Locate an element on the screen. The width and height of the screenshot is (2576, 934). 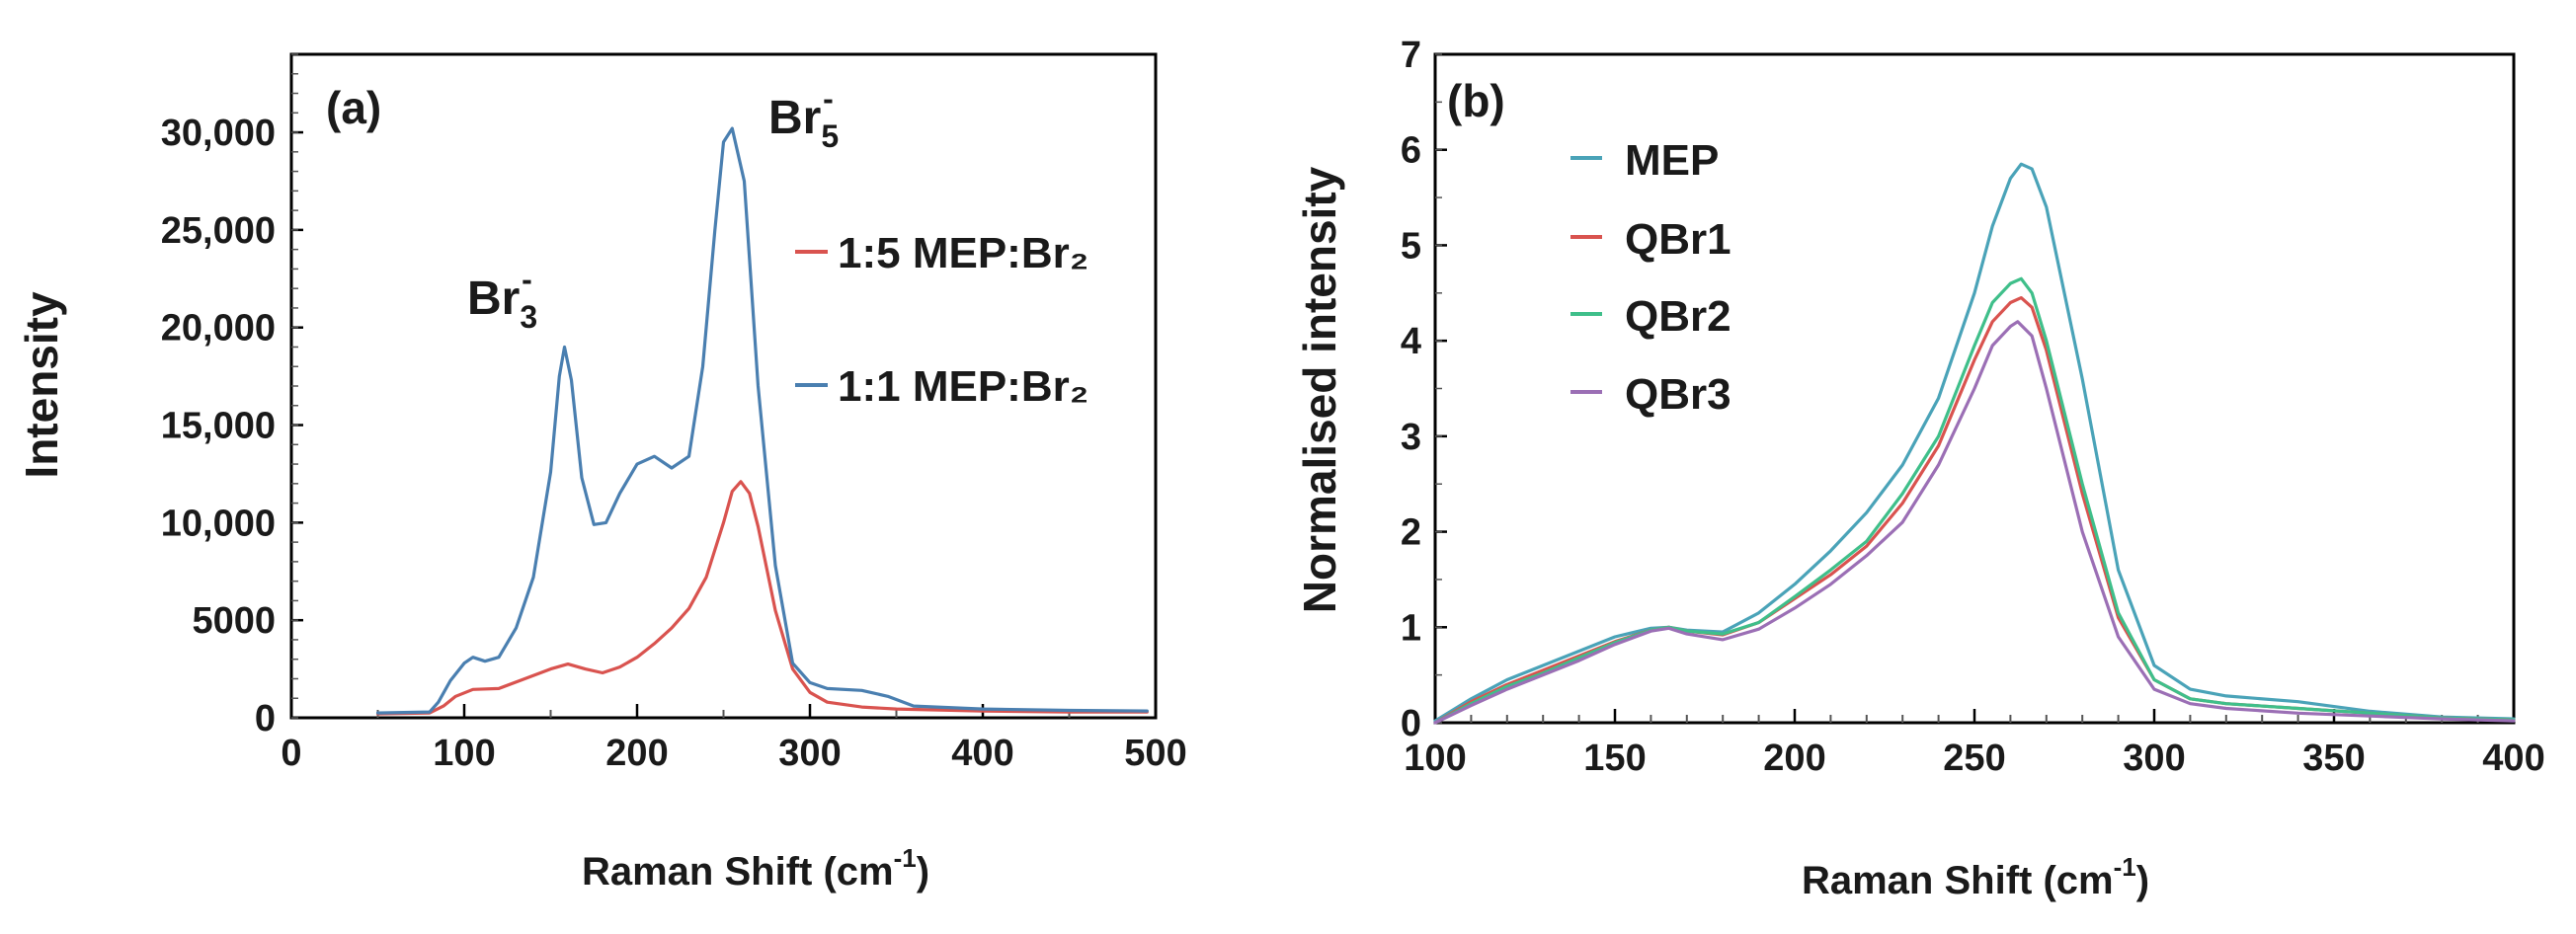
panel-b-xlabel-main: Raman Shift (cm is located at coordinates (1958, 880).